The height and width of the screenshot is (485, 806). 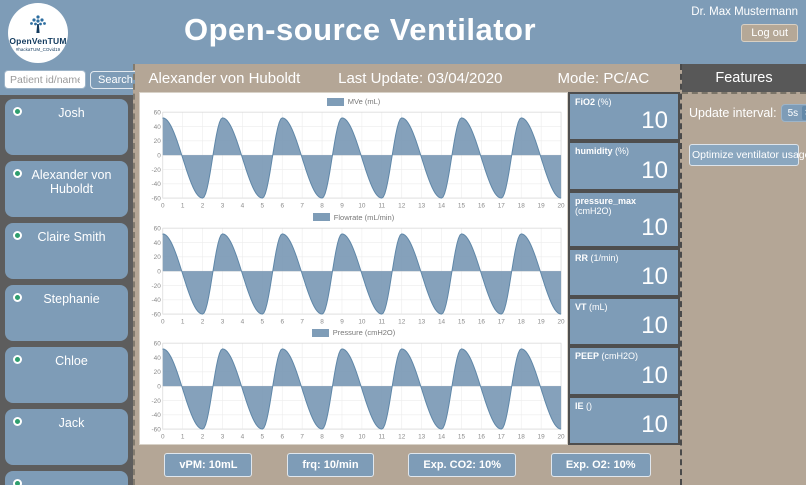 I want to click on parameter-card-peep: PEEP (cmH2O) 10, so click(x=624, y=371).